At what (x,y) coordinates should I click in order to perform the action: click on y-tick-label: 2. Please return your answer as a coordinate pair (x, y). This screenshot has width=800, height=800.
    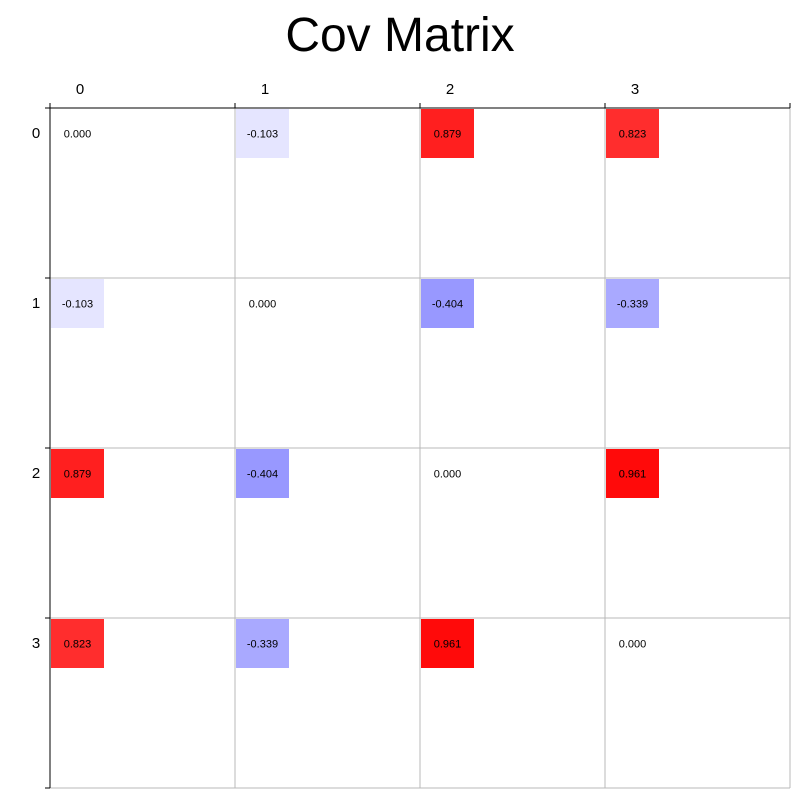
    Looking at the image, I should click on (36, 473).